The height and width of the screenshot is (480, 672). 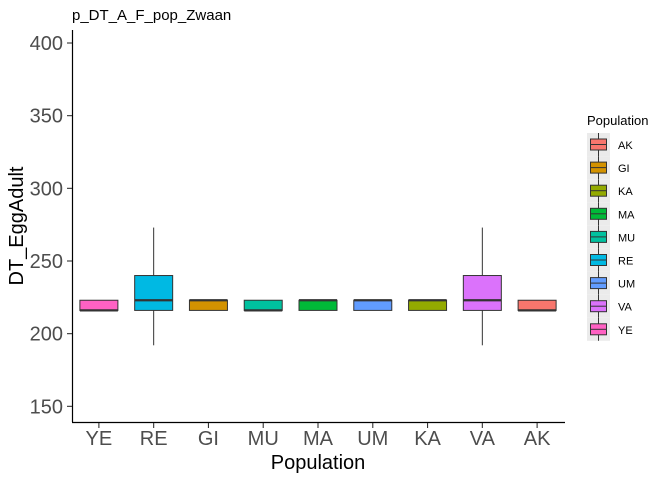 I want to click on legend-item-gi: GI, so click(x=608, y=168).